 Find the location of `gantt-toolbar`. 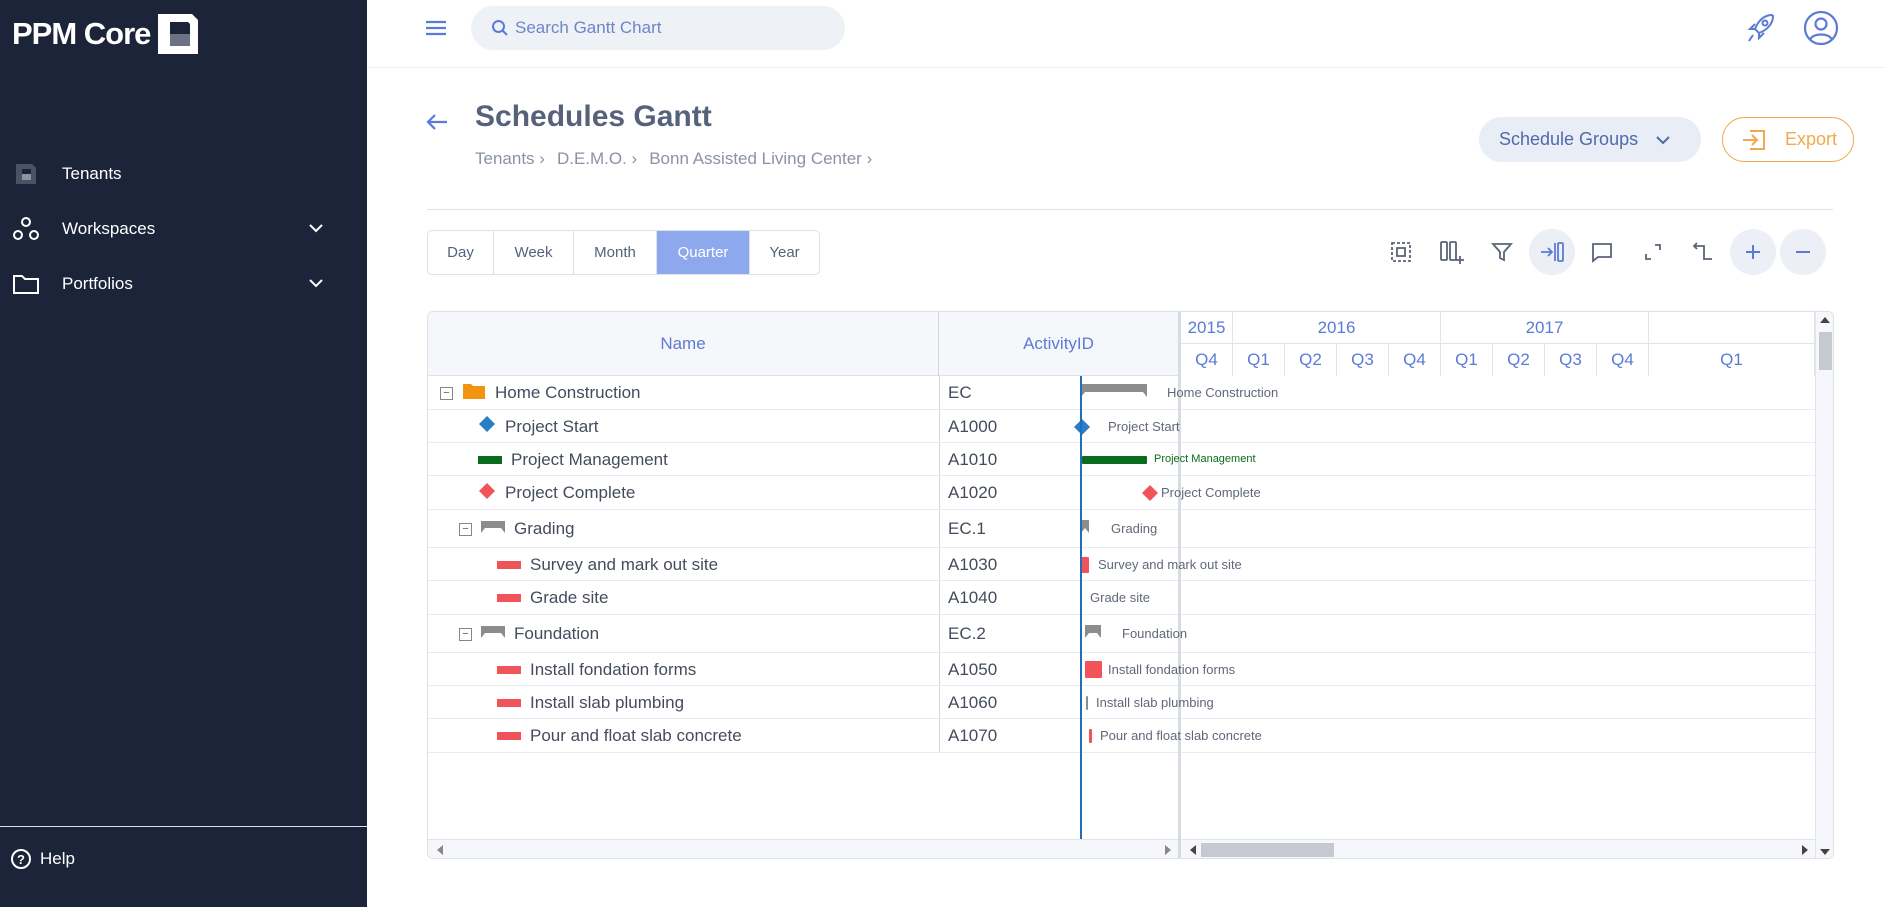

gantt-toolbar is located at coordinates (1608, 252).